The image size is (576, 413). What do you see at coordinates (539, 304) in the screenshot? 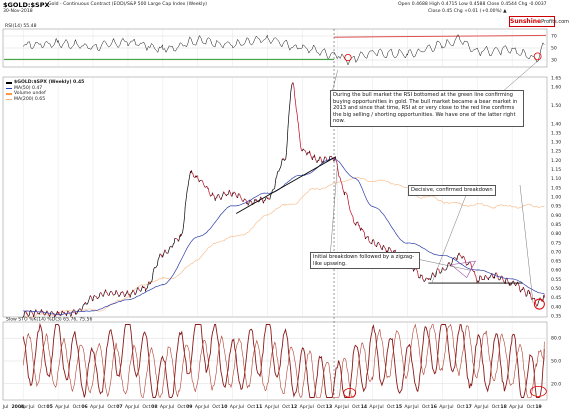
I see `current-low-circle` at bounding box center [539, 304].